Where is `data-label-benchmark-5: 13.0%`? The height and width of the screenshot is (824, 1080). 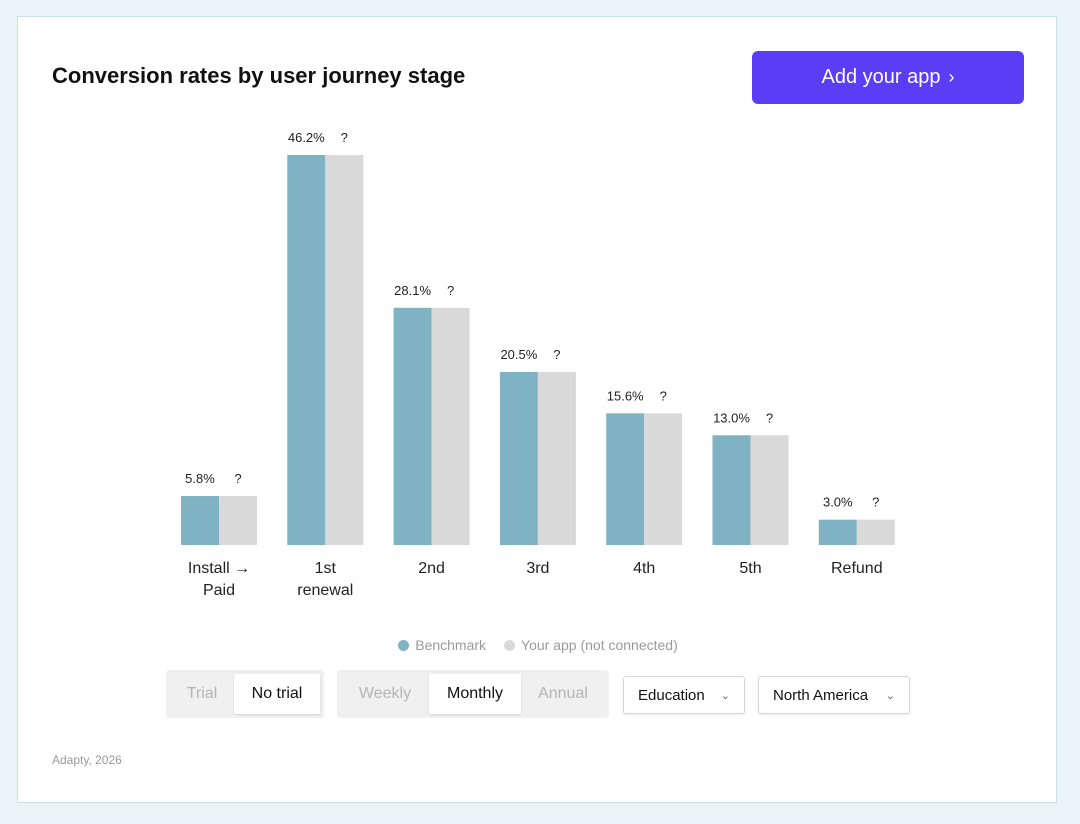 data-label-benchmark-5: 13.0% is located at coordinates (731, 417).